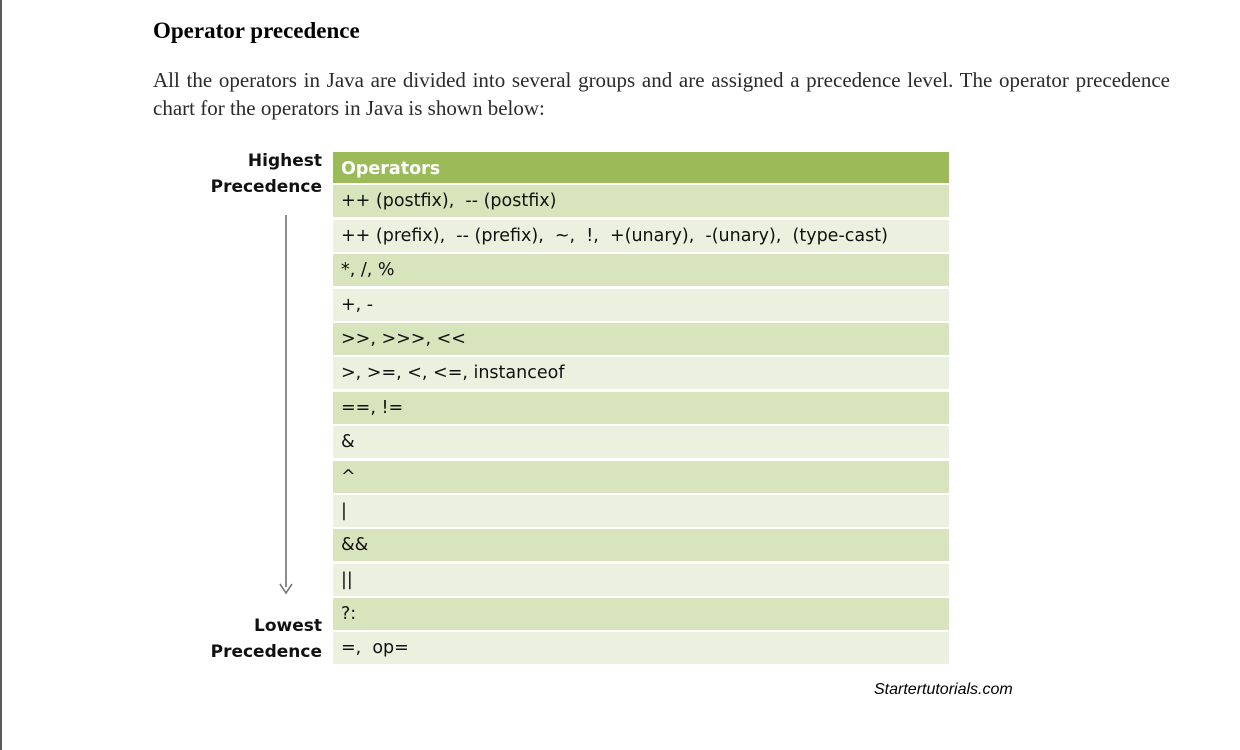  Describe the element at coordinates (286, 401) in the screenshot. I see `precedence-arrow-line` at that location.